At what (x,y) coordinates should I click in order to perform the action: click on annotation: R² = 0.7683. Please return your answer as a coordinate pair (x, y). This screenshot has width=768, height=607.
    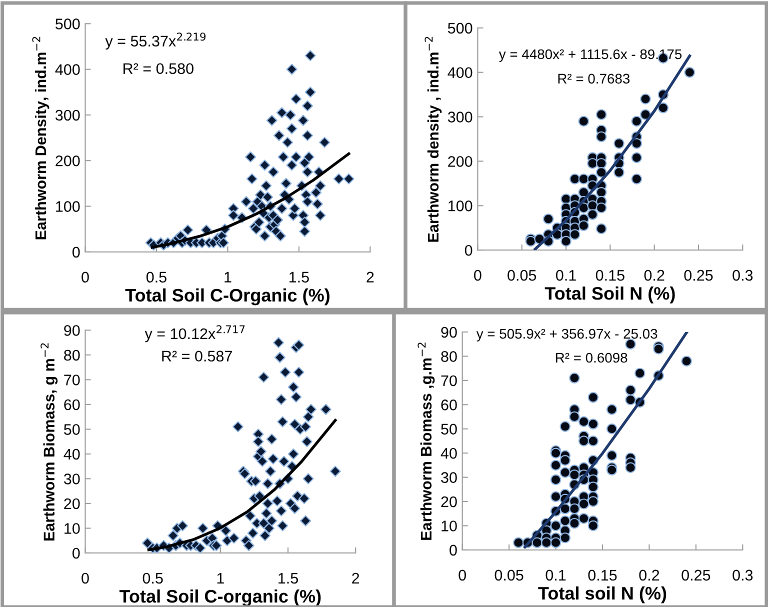
    Looking at the image, I should click on (594, 79).